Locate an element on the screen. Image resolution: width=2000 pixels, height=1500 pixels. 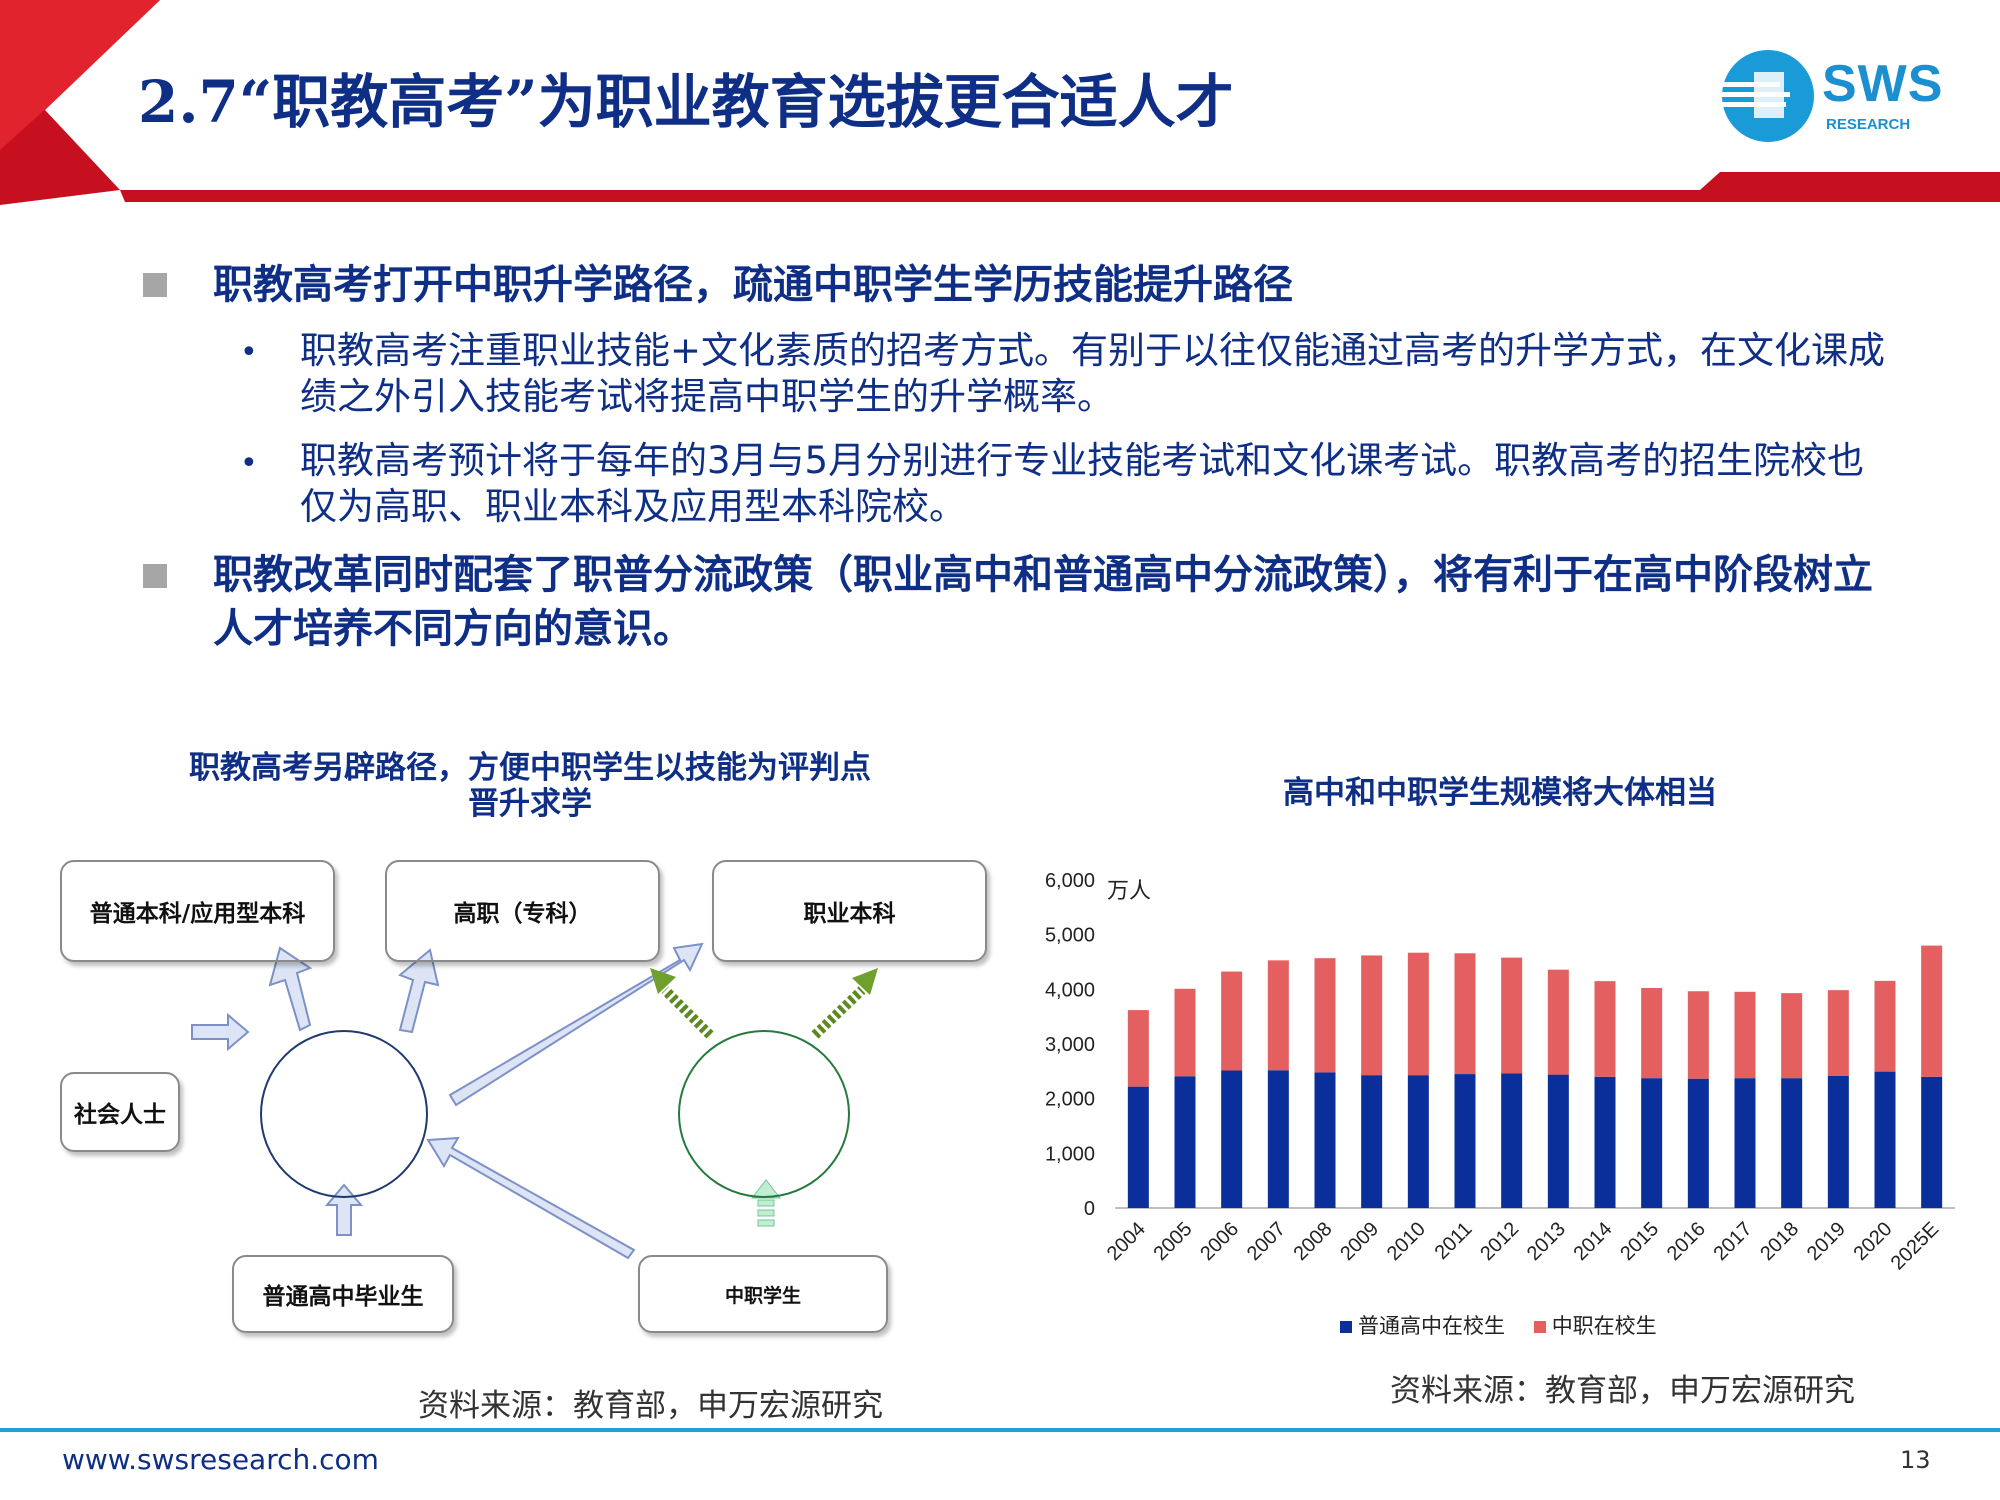
x-tick-label: 2006 is located at coordinates (1219, 1241).